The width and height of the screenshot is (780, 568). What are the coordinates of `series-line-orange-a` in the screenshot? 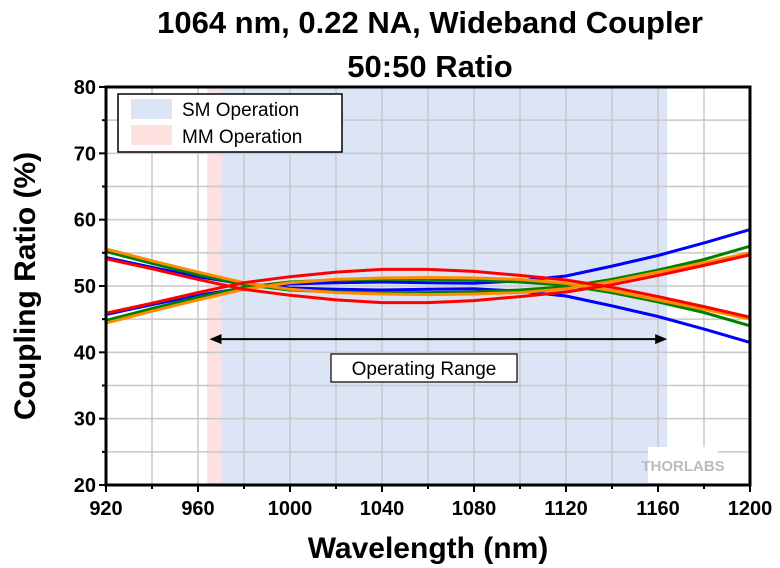 It's located at (428, 300).